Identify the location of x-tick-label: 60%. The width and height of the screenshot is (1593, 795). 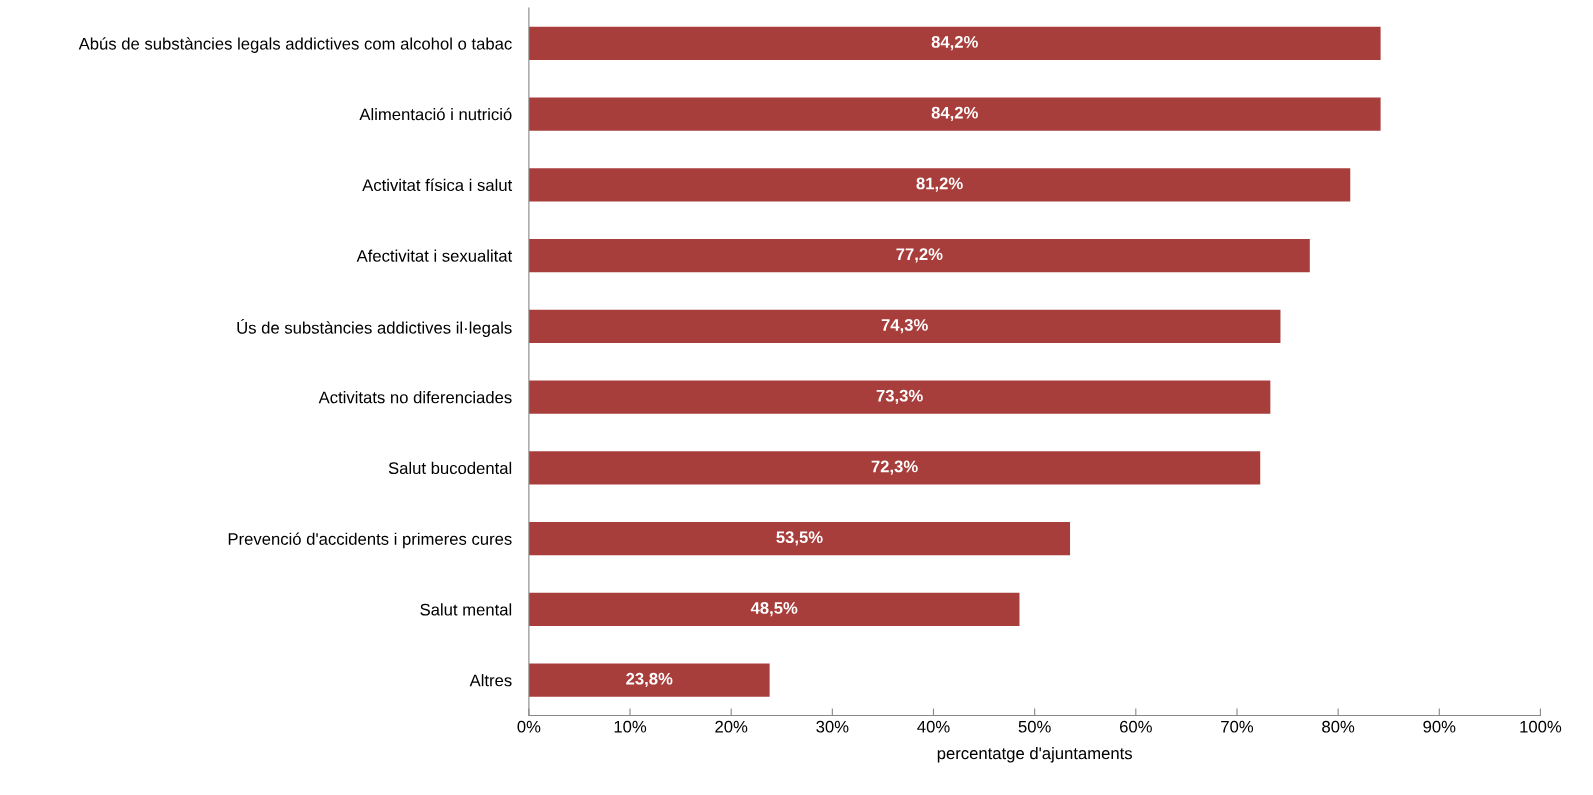
(1135, 726).